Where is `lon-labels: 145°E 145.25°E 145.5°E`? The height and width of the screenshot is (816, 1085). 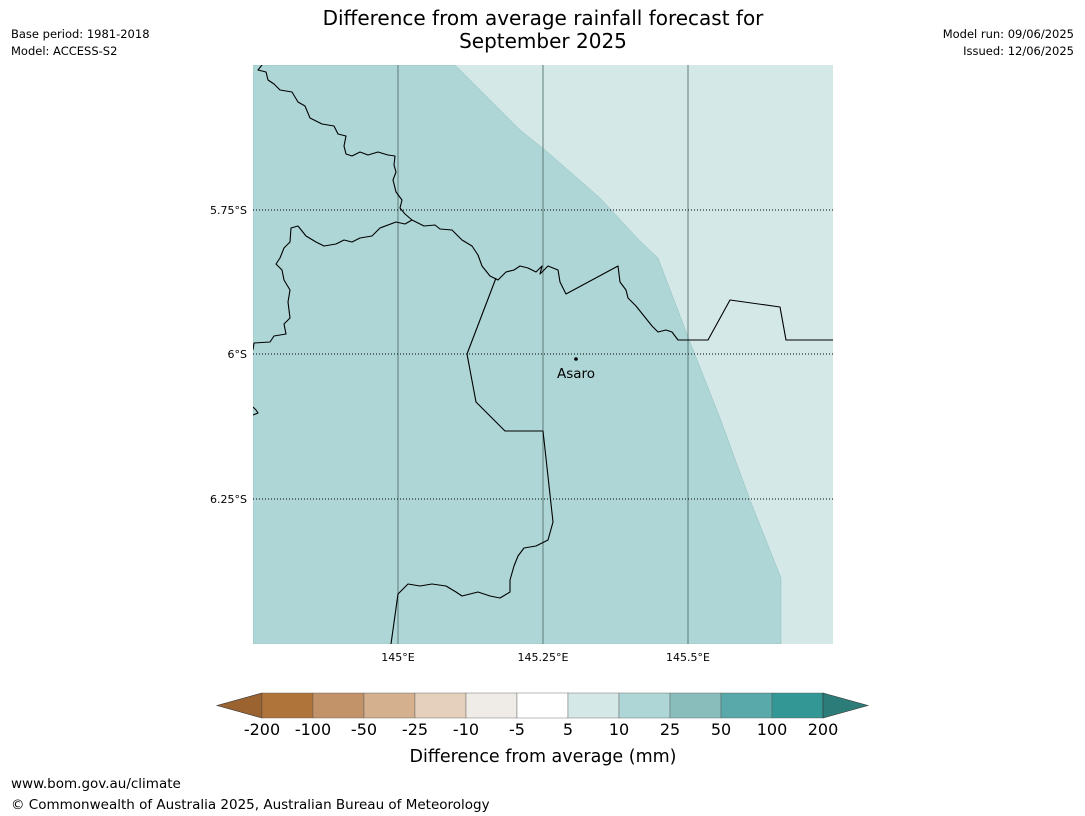 lon-labels: 145°E 145.25°E 145.5°E is located at coordinates (545, 657).